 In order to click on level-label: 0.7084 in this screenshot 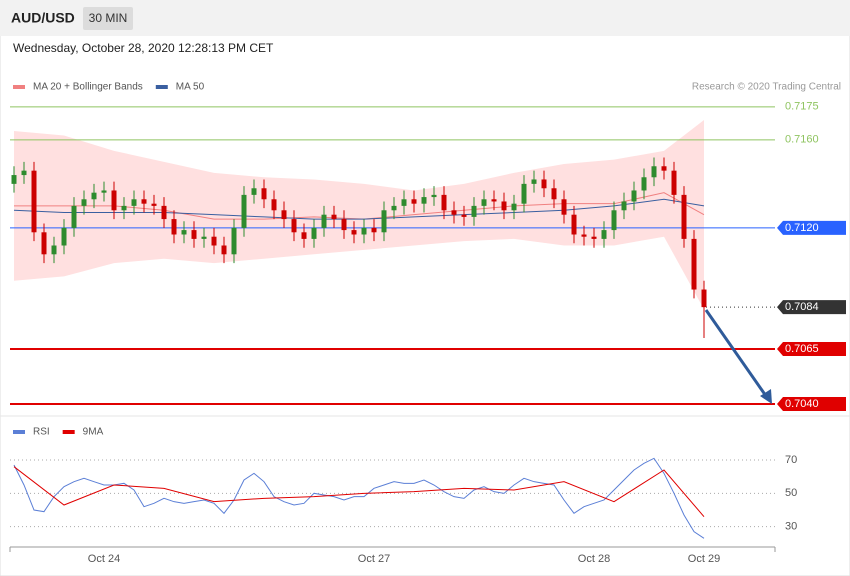, I will do `click(802, 307)`.